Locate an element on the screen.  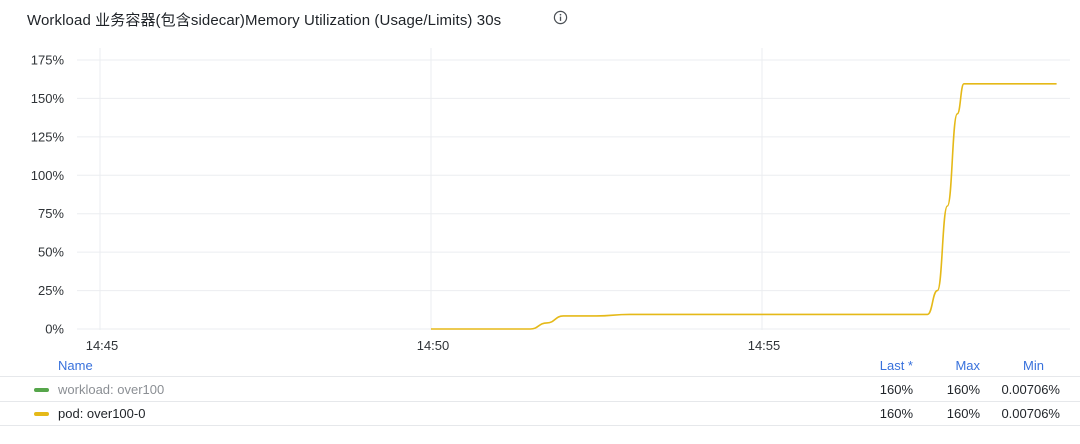
legend-header-last: Last * is located at coordinates (896, 365).